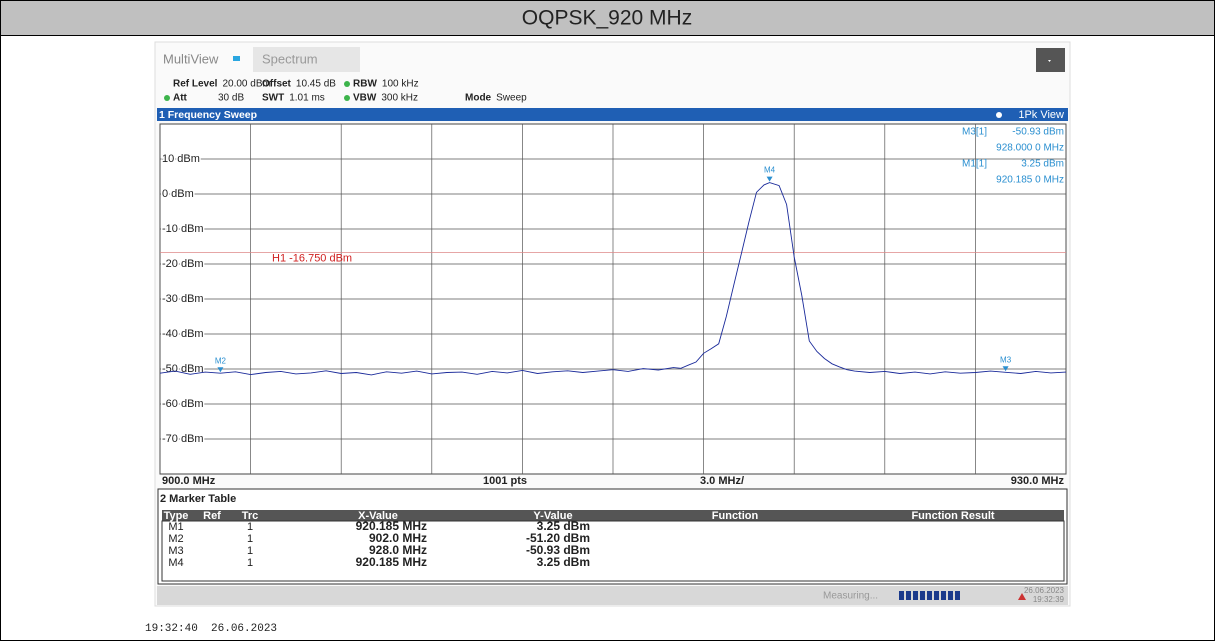 The height and width of the screenshot is (641, 1215). Describe the element at coordinates (558, 550) in the screenshot. I see `table-cell: -50.93 dBm` at that location.